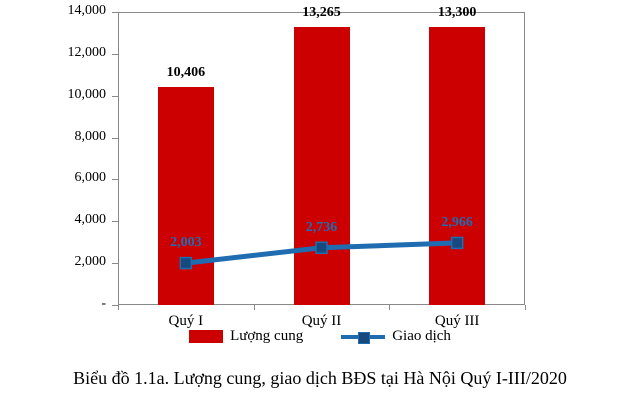 The height and width of the screenshot is (401, 640). What do you see at coordinates (206, 336) in the screenshot?
I see `legend-bar-swatch` at bounding box center [206, 336].